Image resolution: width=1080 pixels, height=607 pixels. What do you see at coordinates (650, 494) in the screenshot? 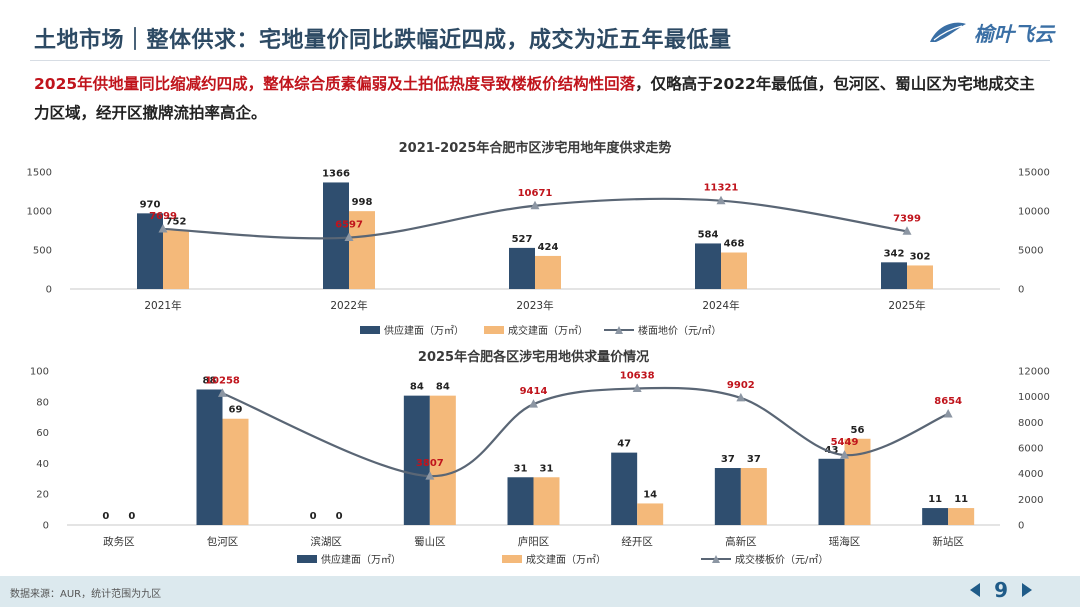
I see `deal-value-label: 14` at bounding box center [650, 494].